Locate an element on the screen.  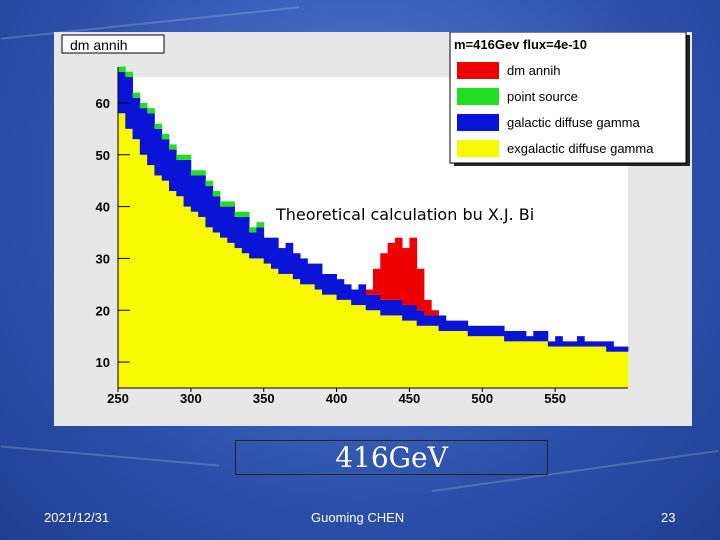
legend-label: galactic diffuse gamma is located at coordinates (573, 122).